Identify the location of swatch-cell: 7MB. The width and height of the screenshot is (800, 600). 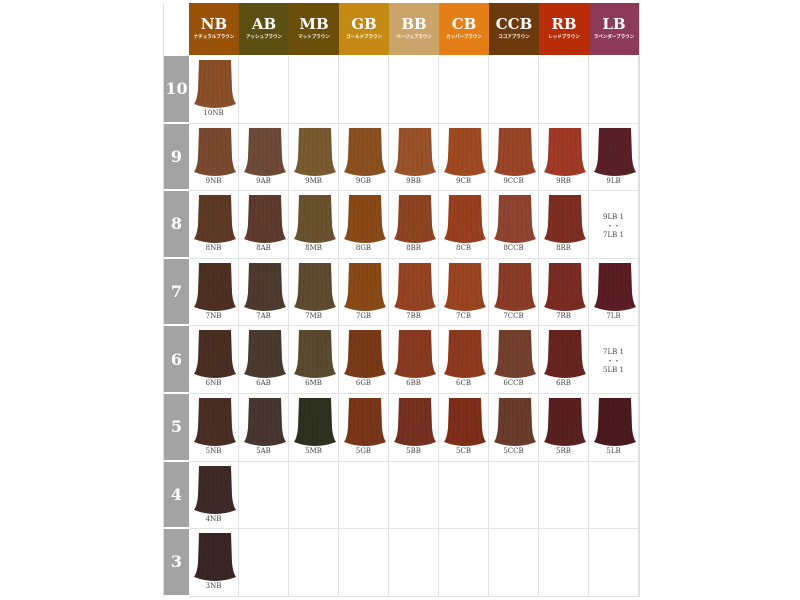
(314, 292).